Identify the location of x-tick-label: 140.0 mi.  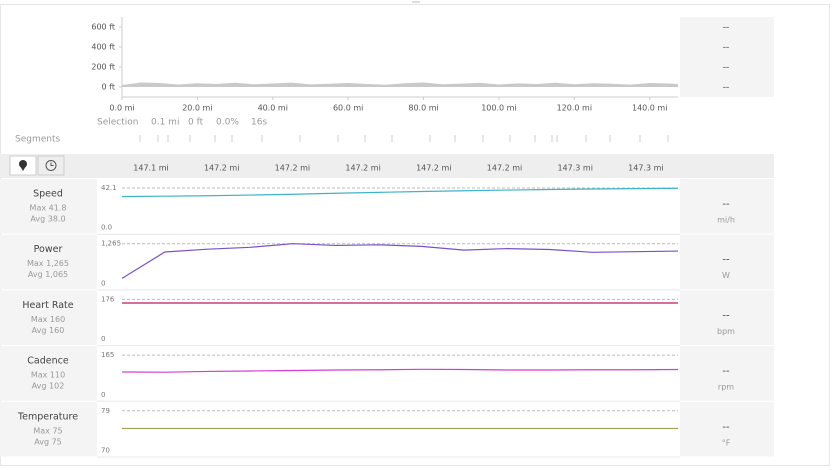
(649, 108).